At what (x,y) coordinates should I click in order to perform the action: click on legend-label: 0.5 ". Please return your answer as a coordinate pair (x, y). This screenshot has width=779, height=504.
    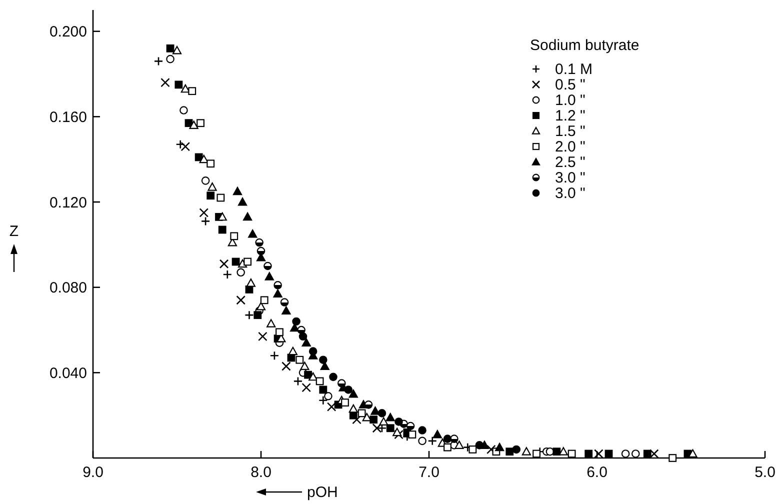
    Looking at the image, I should click on (570, 85).